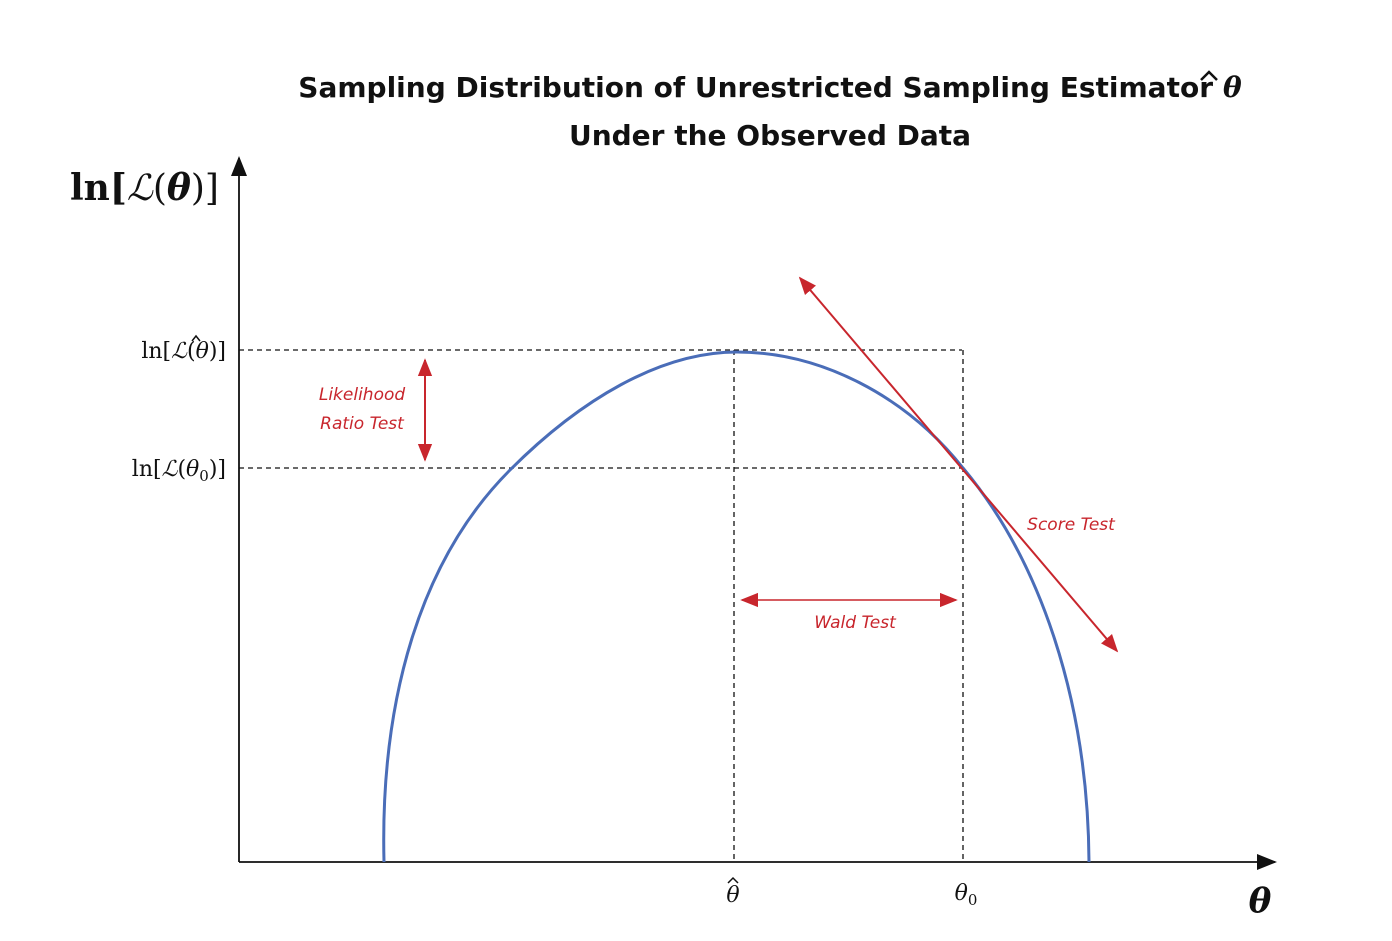 This screenshot has width=1392, height=941. I want to click on title-theta-hat, so click(1209, 75).